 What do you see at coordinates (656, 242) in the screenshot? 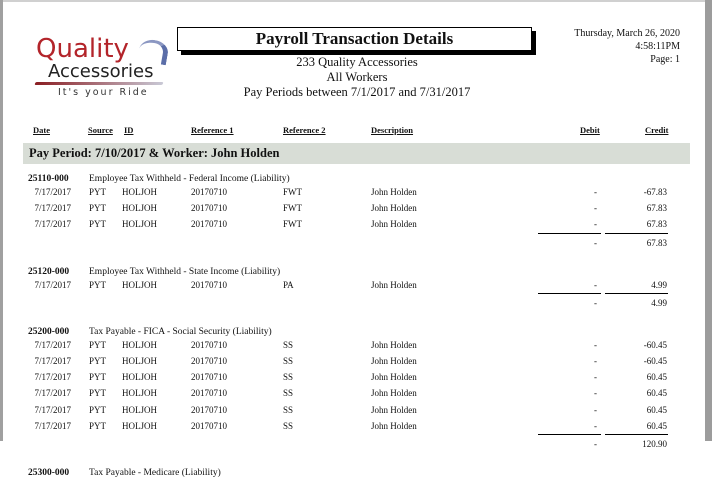
I see `total-credit: 67.83` at bounding box center [656, 242].